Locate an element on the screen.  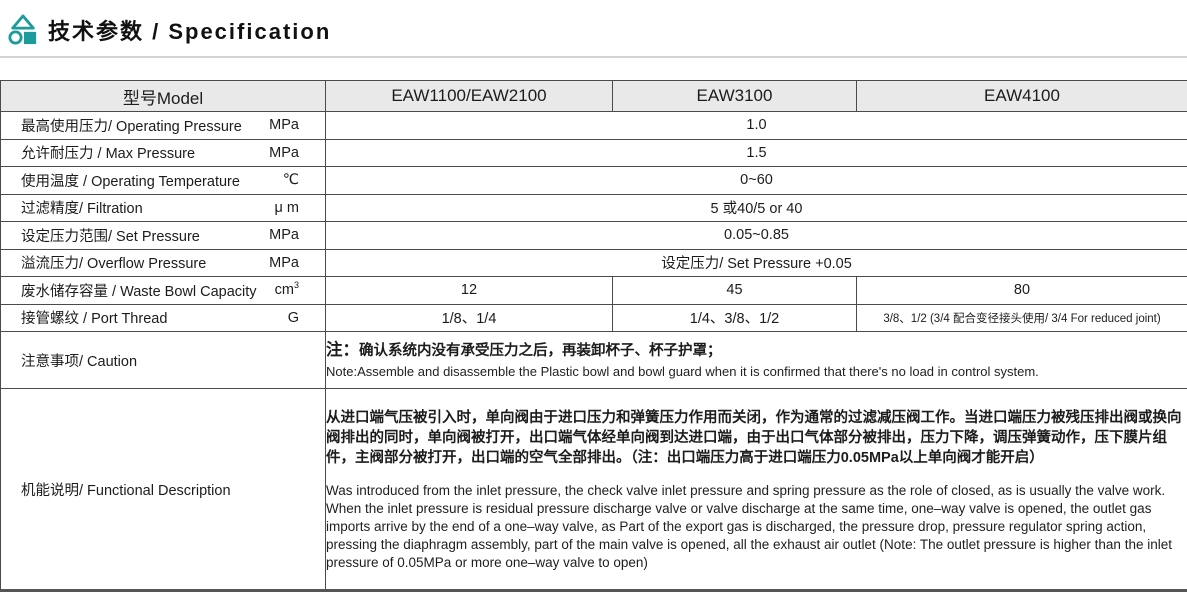
row-value-eaw3100: 1/4、3/8、1/2 is located at coordinates (734, 317).